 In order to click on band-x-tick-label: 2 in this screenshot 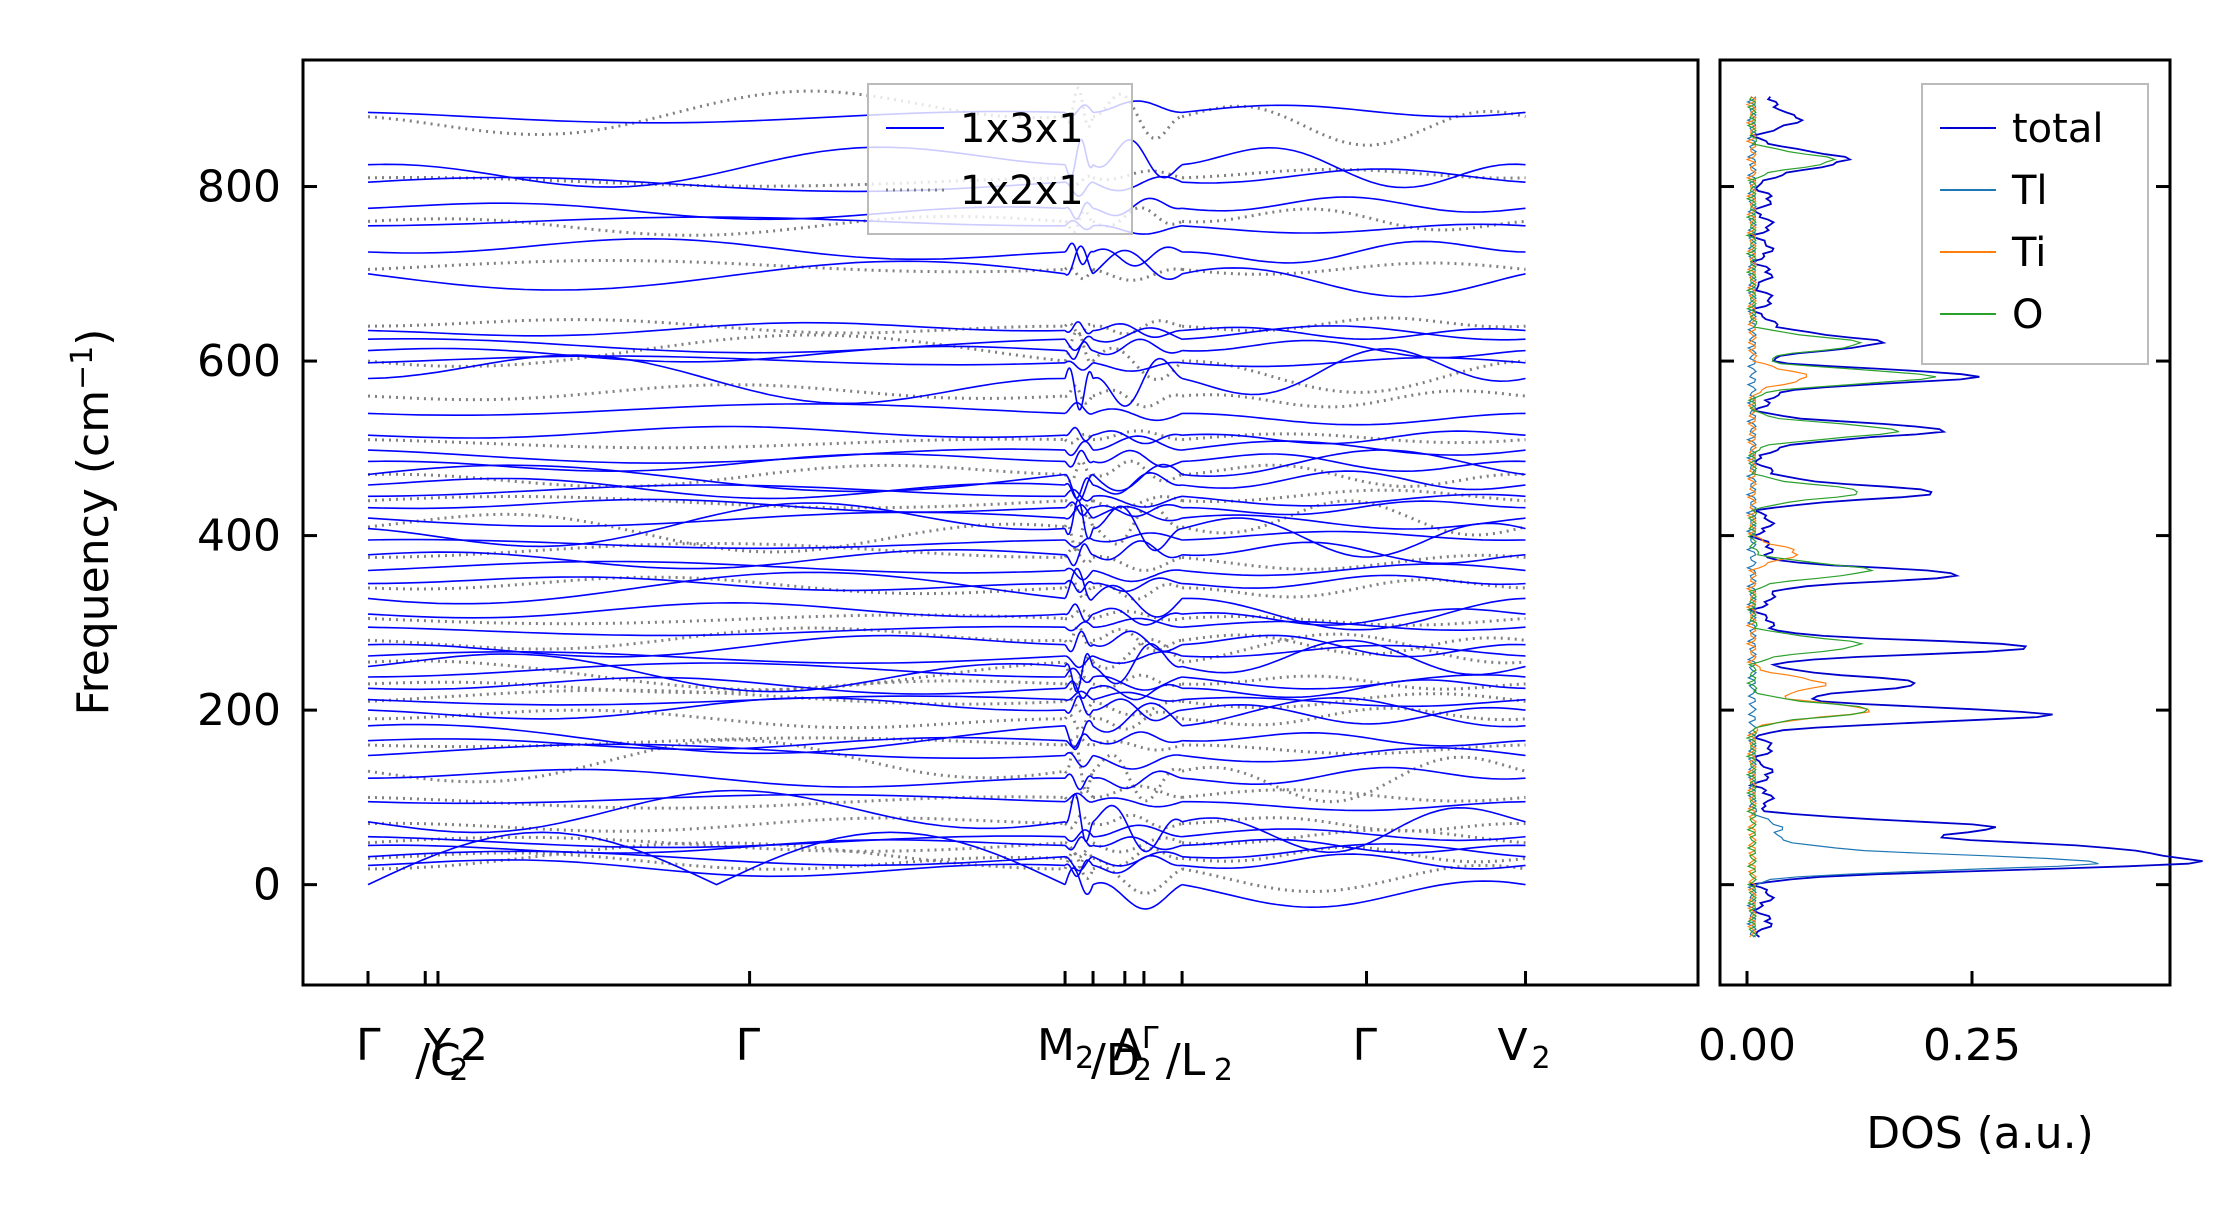, I will do `click(458, 1070)`.